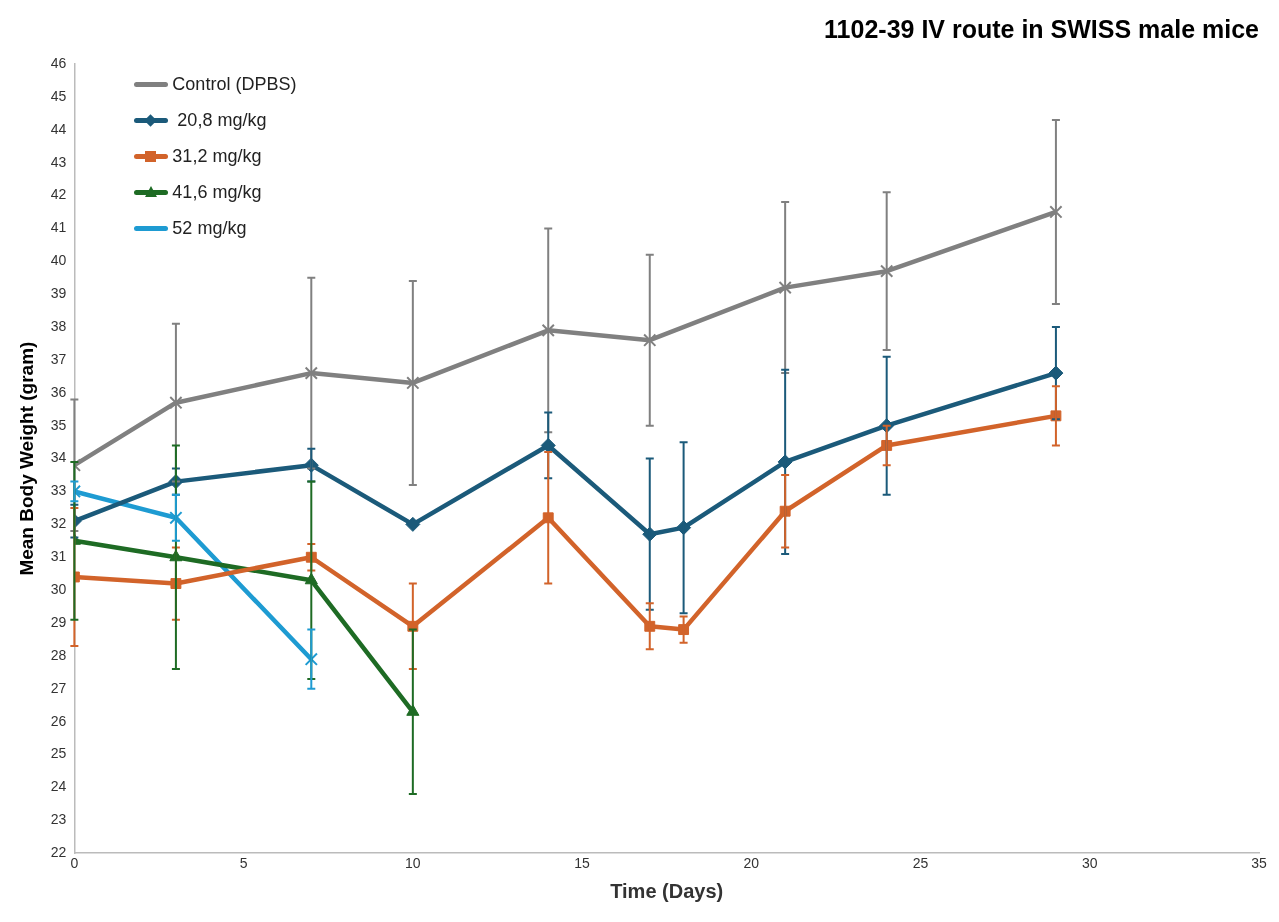  Describe the element at coordinates (58, 852) in the screenshot. I see `y-tick-label: 22` at that location.